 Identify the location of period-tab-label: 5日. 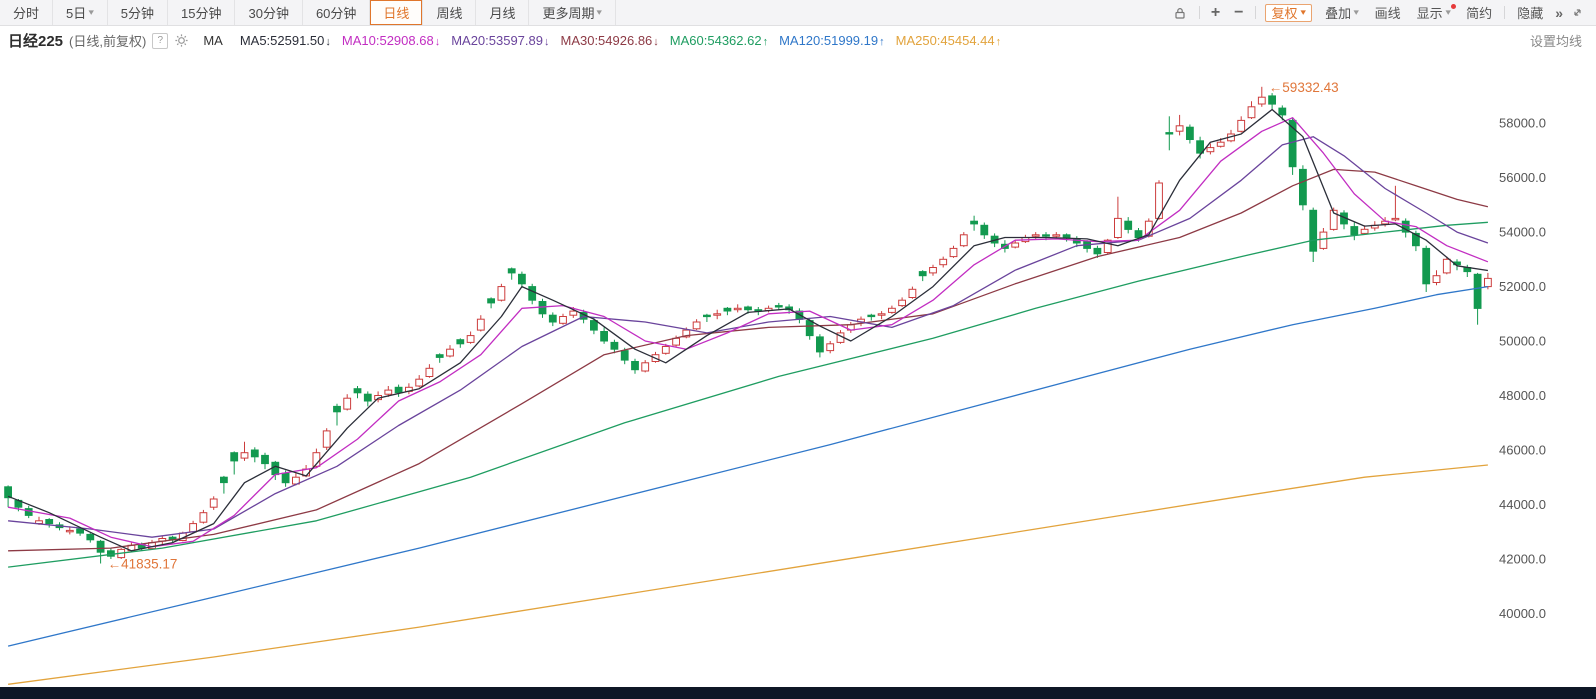
(76, 13).